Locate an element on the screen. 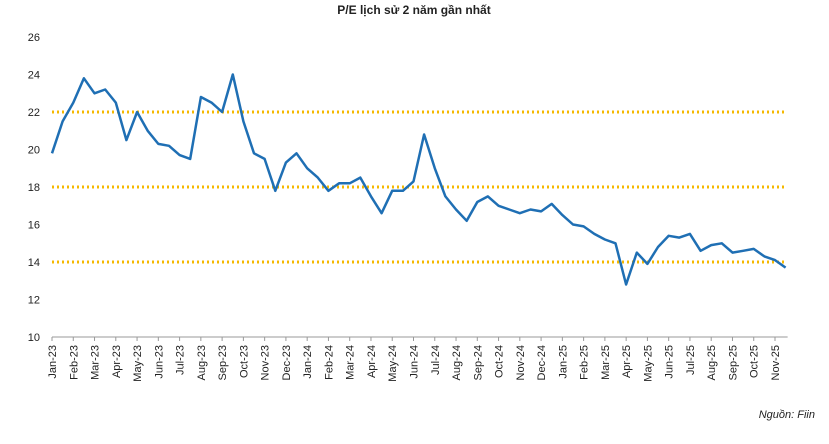  x-tick-label: Apr-25 is located at coordinates (627, 361).